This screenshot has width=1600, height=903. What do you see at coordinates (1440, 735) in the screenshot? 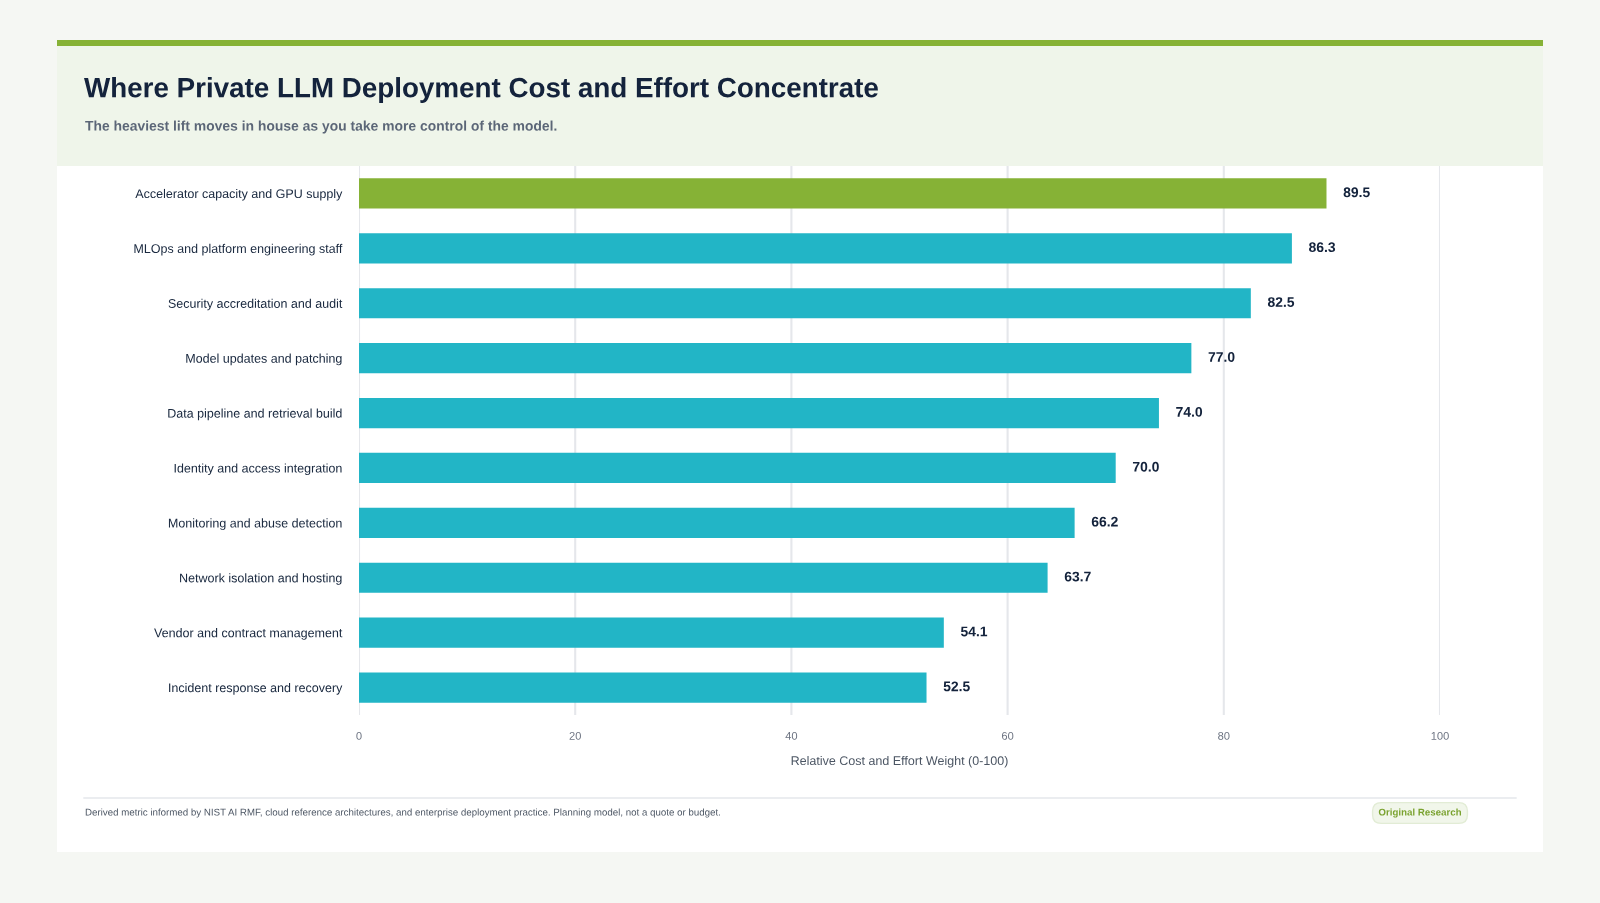
I see `x-tick-label: 100` at bounding box center [1440, 735].